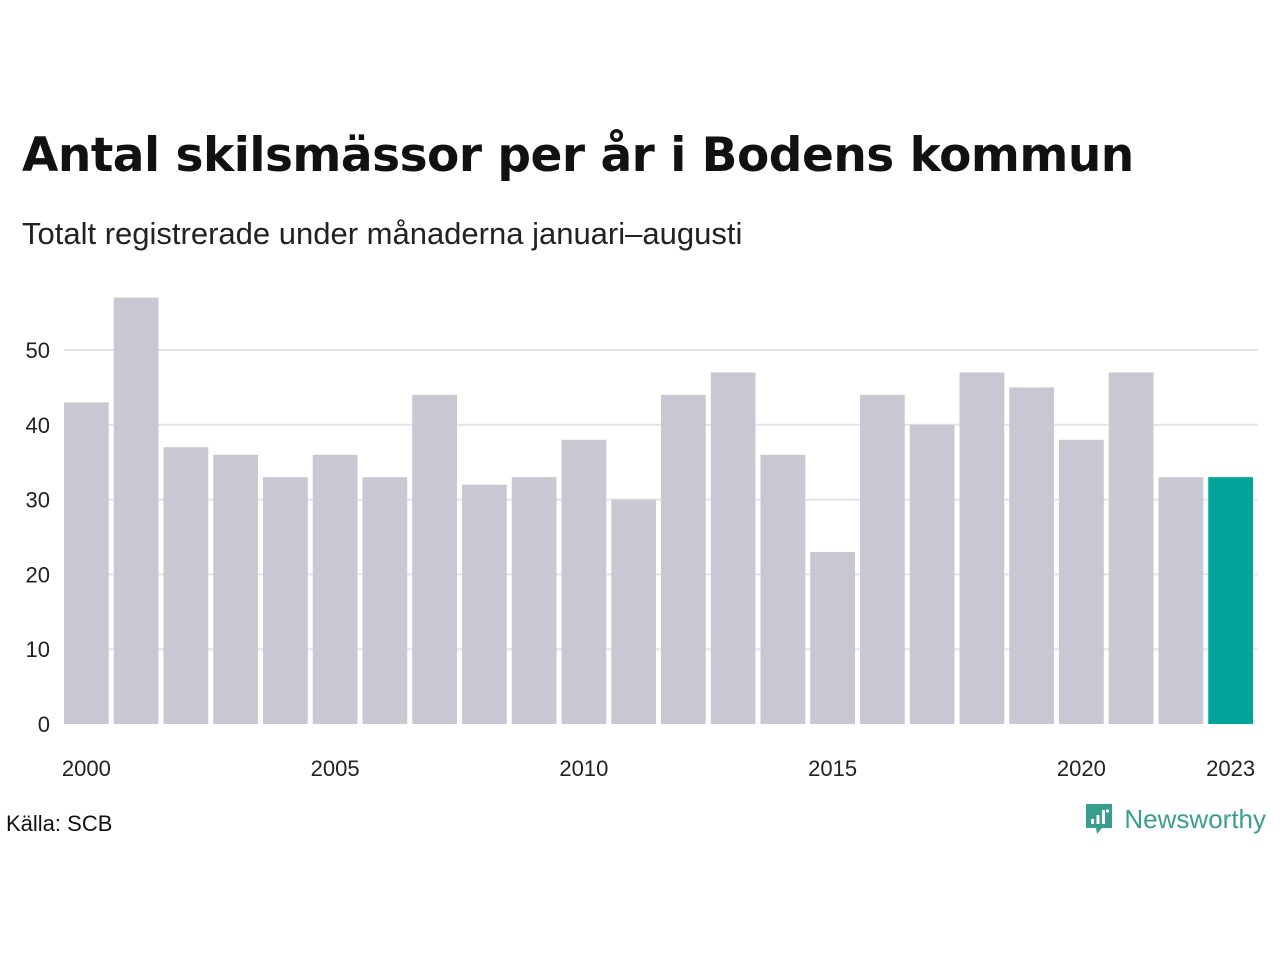  What do you see at coordinates (578, 155) in the screenshot?
I see `chart-title: Antal skilsmässor per år i Bodens kommun` at bounding box center [578, 155].